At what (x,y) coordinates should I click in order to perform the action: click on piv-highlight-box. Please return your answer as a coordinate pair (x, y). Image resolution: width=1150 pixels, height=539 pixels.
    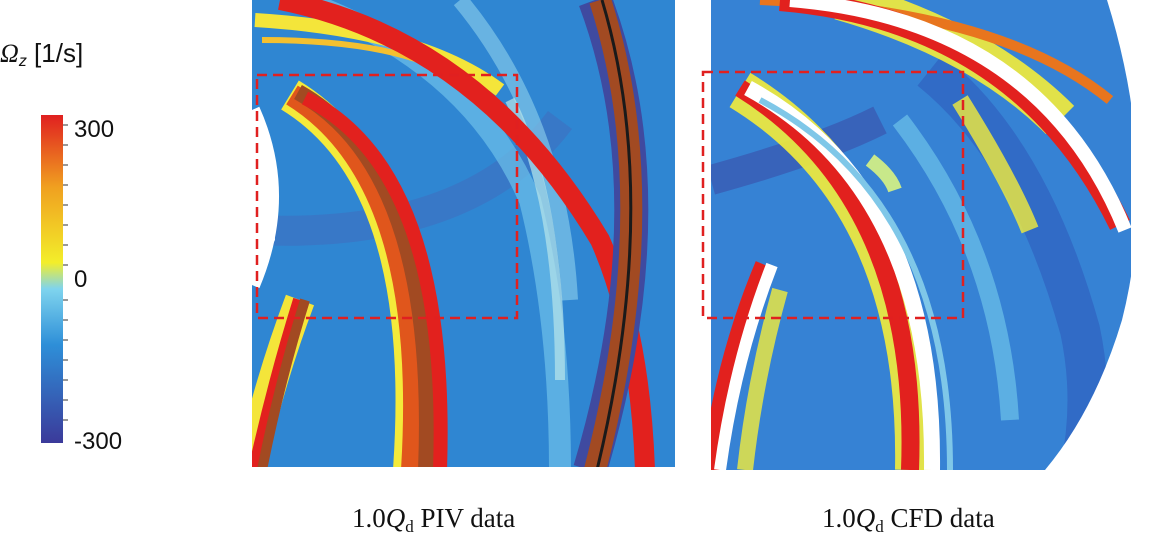
    Looking at the image, I should click on (387, 196).